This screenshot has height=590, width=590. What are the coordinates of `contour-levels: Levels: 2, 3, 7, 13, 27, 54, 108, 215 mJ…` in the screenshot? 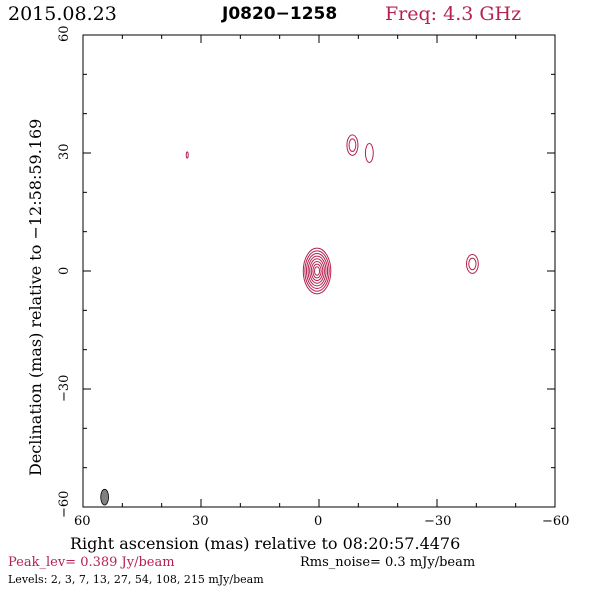 It's located at (136, 579).